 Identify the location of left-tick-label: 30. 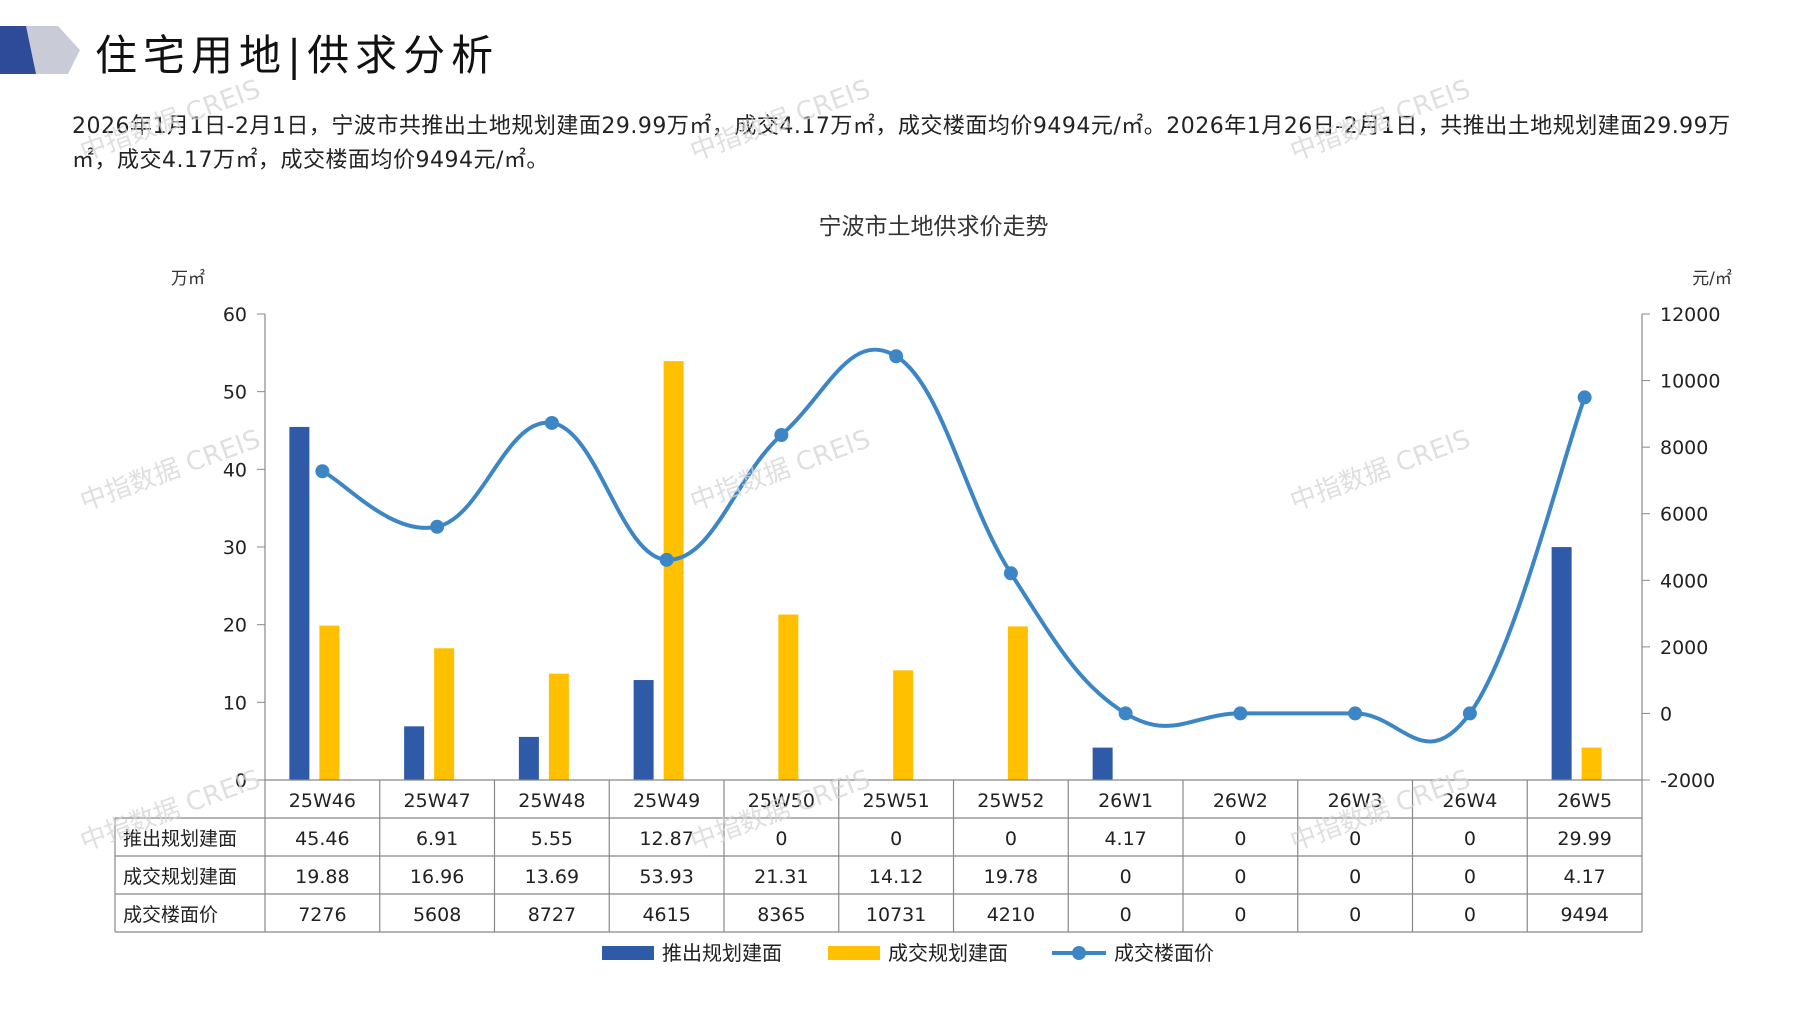
(235, 548).